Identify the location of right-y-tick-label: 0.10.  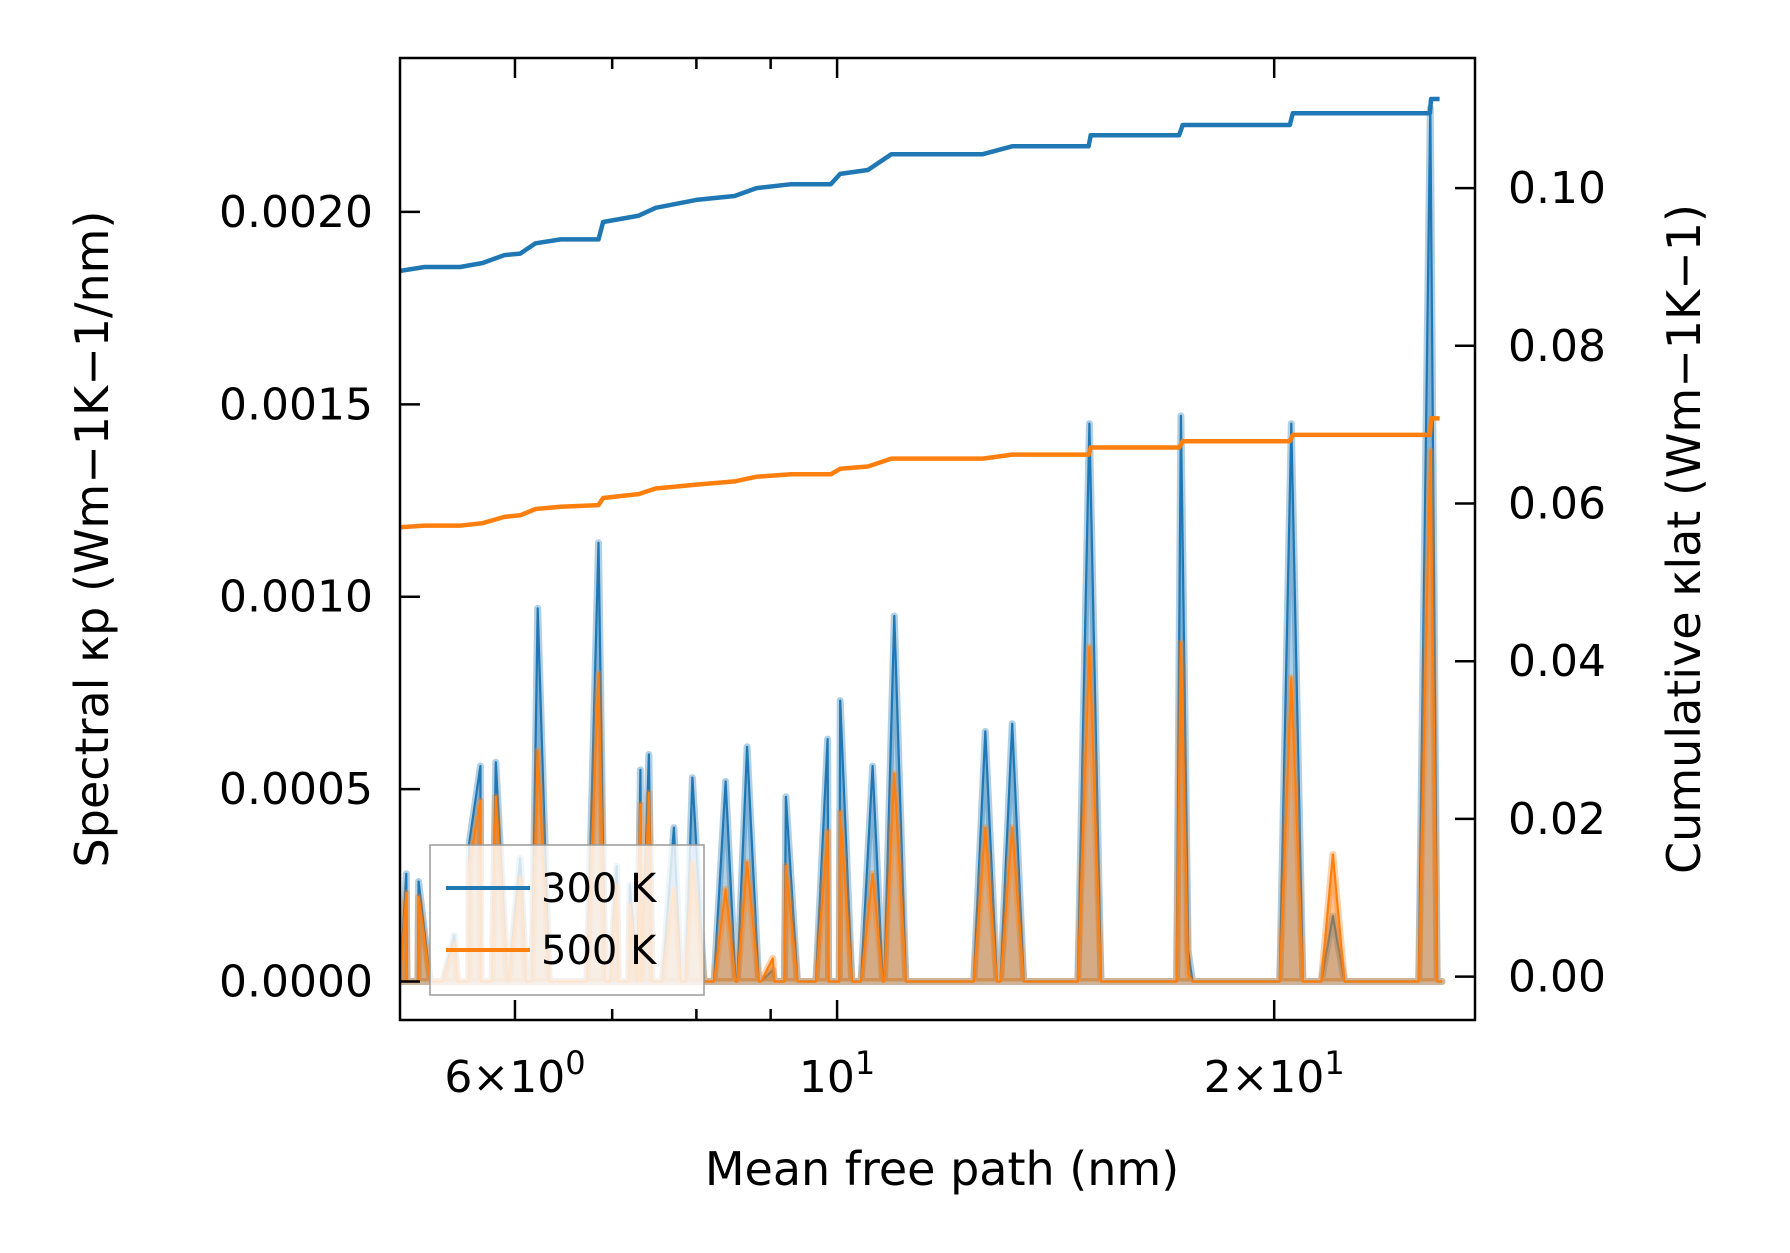
(1557, 188).